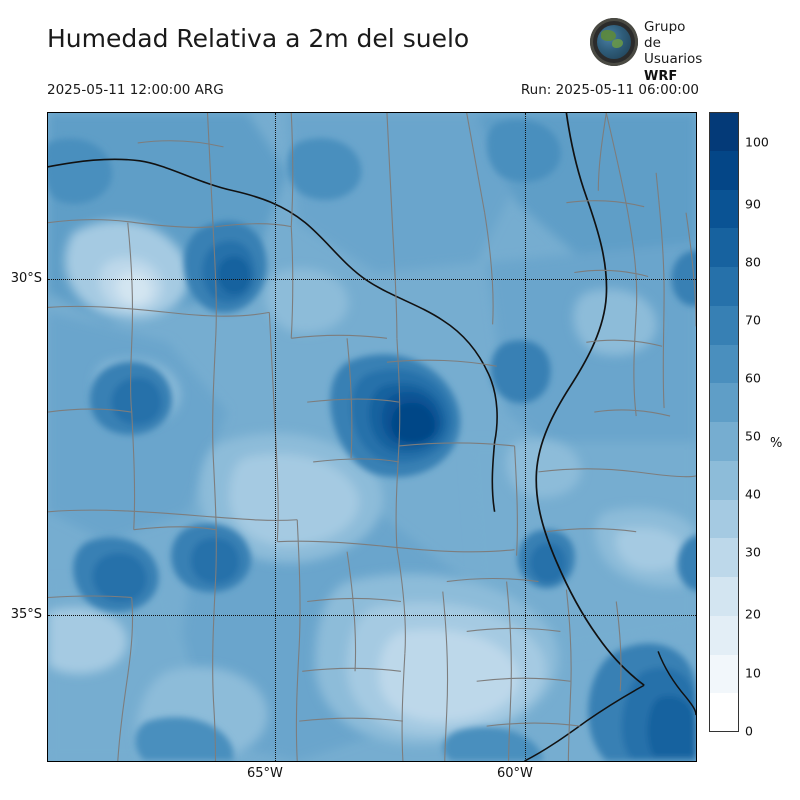 This screenshot has height=800, width=800. What do you see at coordinates (661, 76) in the screenshot?
I see `logo-line3: WRF` at bounding box center [661, 76].